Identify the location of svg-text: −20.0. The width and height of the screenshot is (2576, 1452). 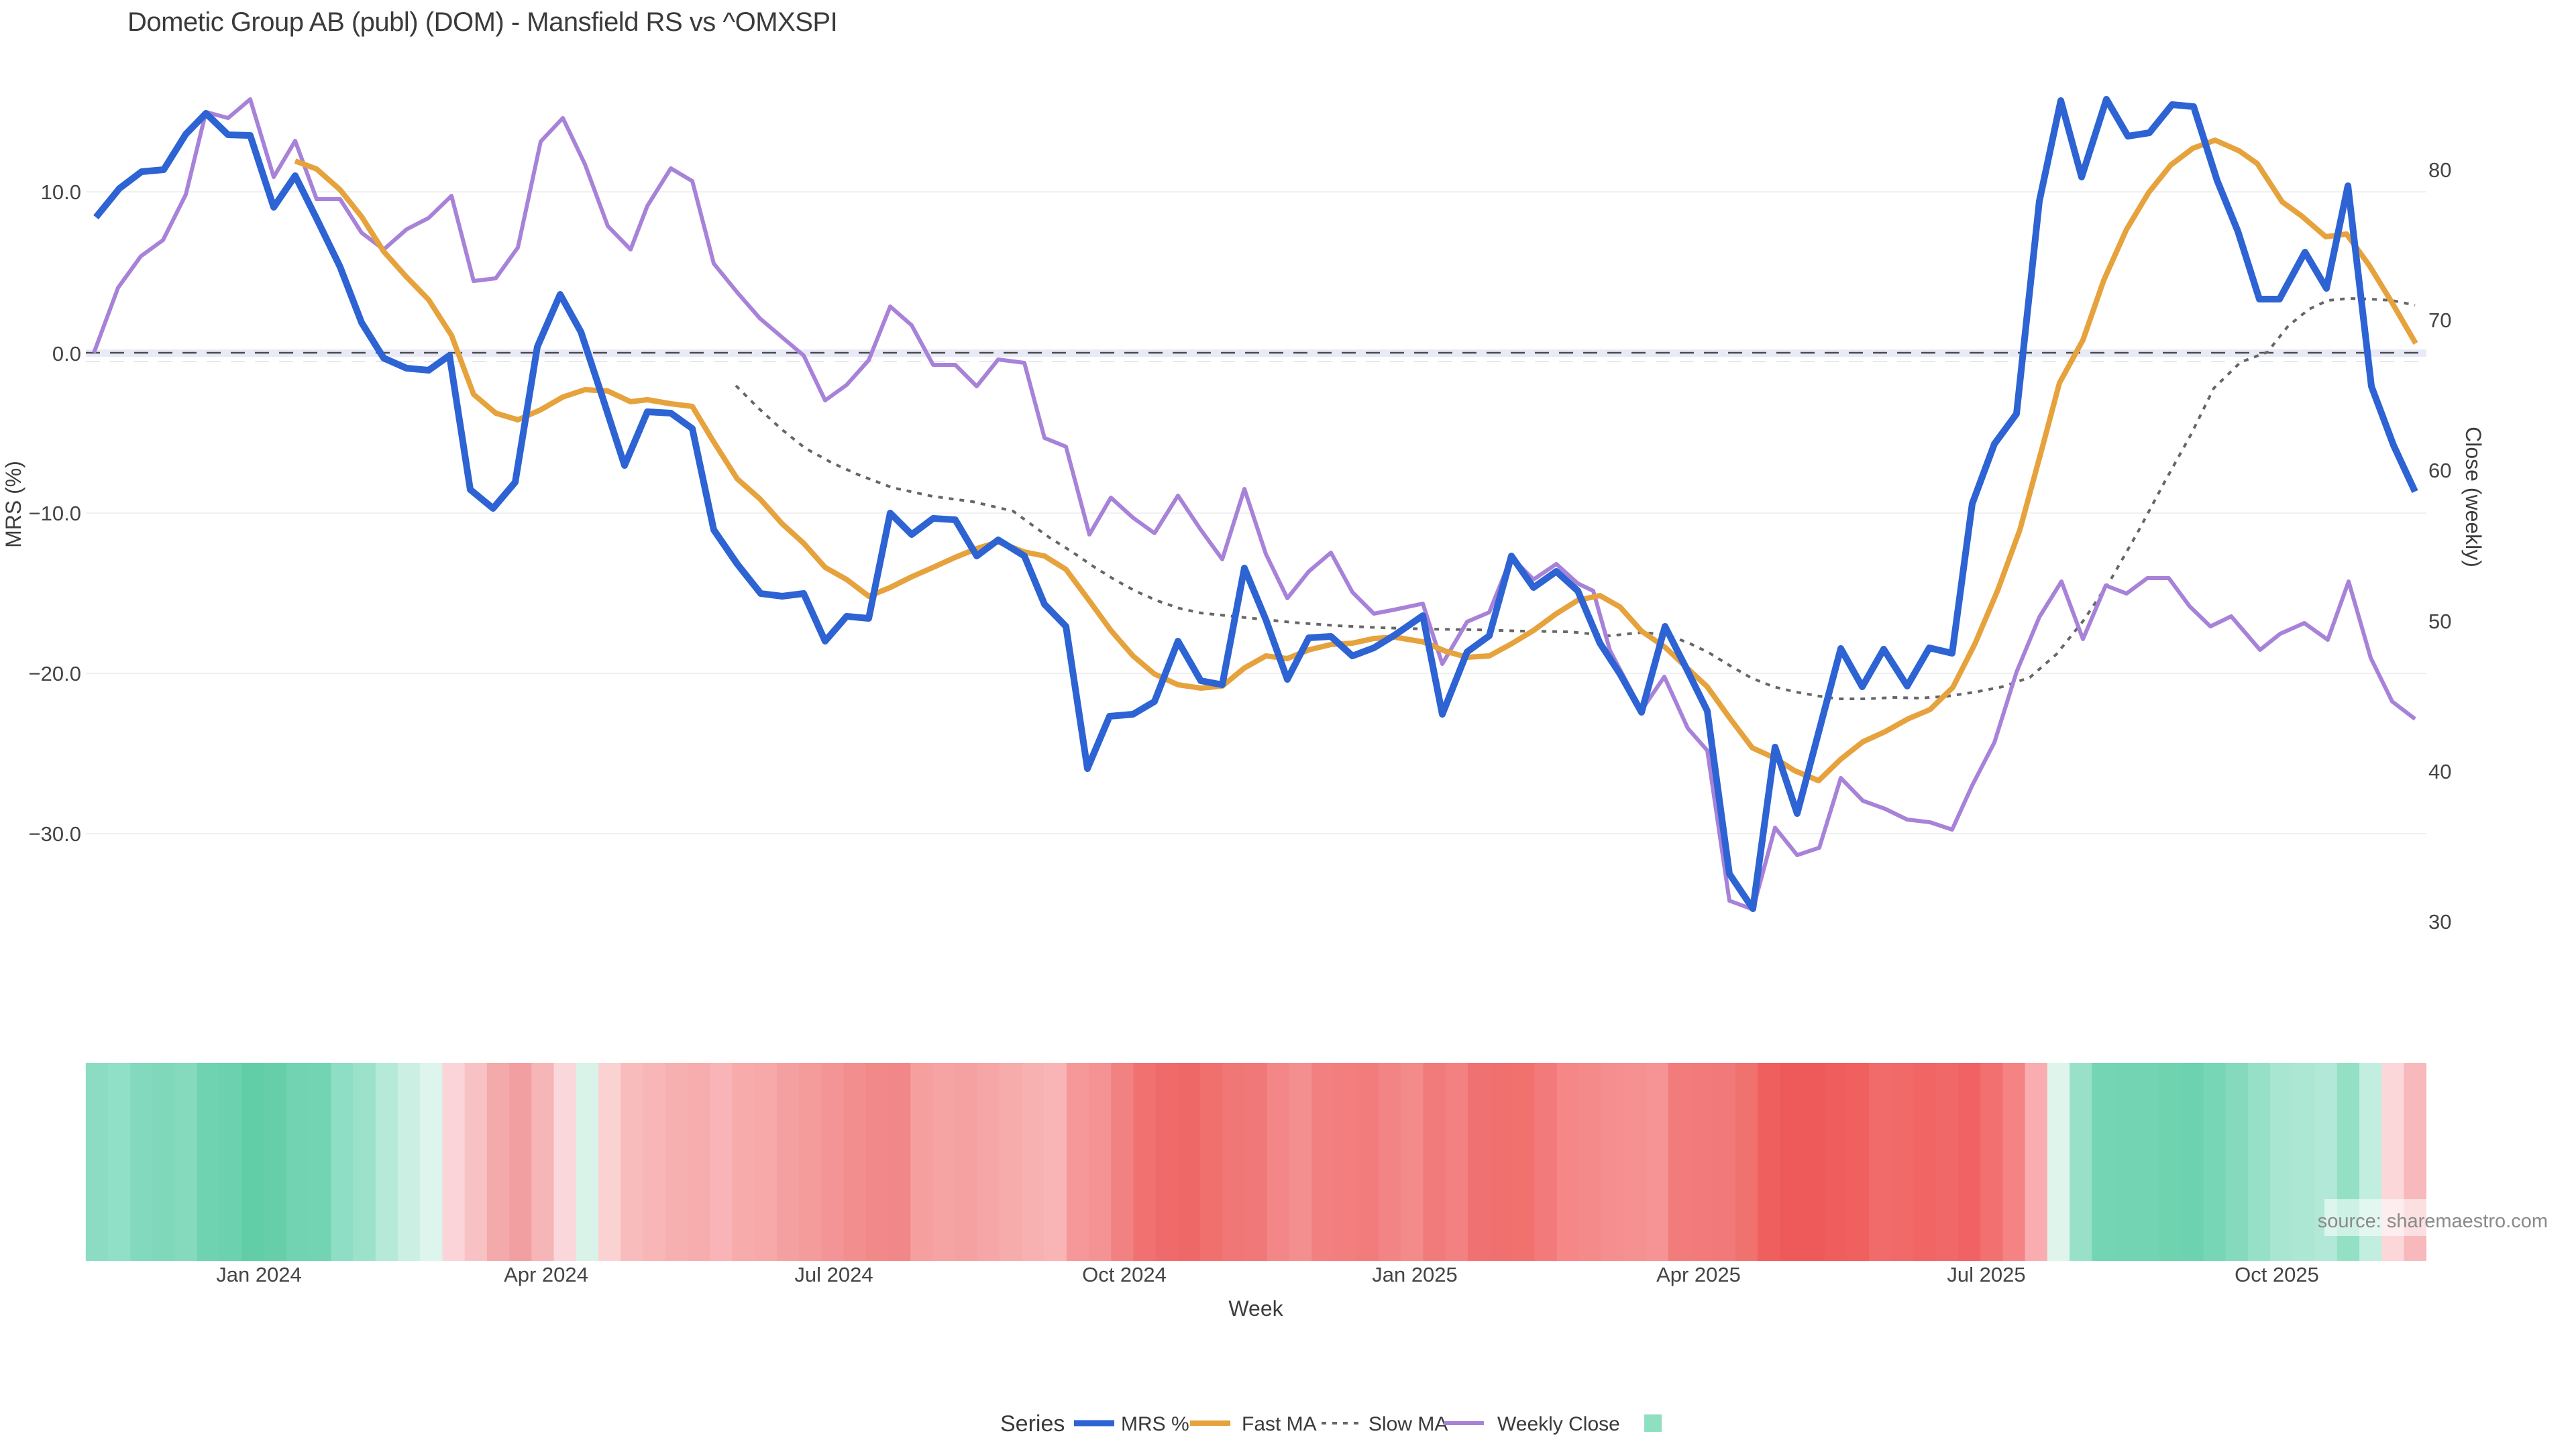
(55, 673).